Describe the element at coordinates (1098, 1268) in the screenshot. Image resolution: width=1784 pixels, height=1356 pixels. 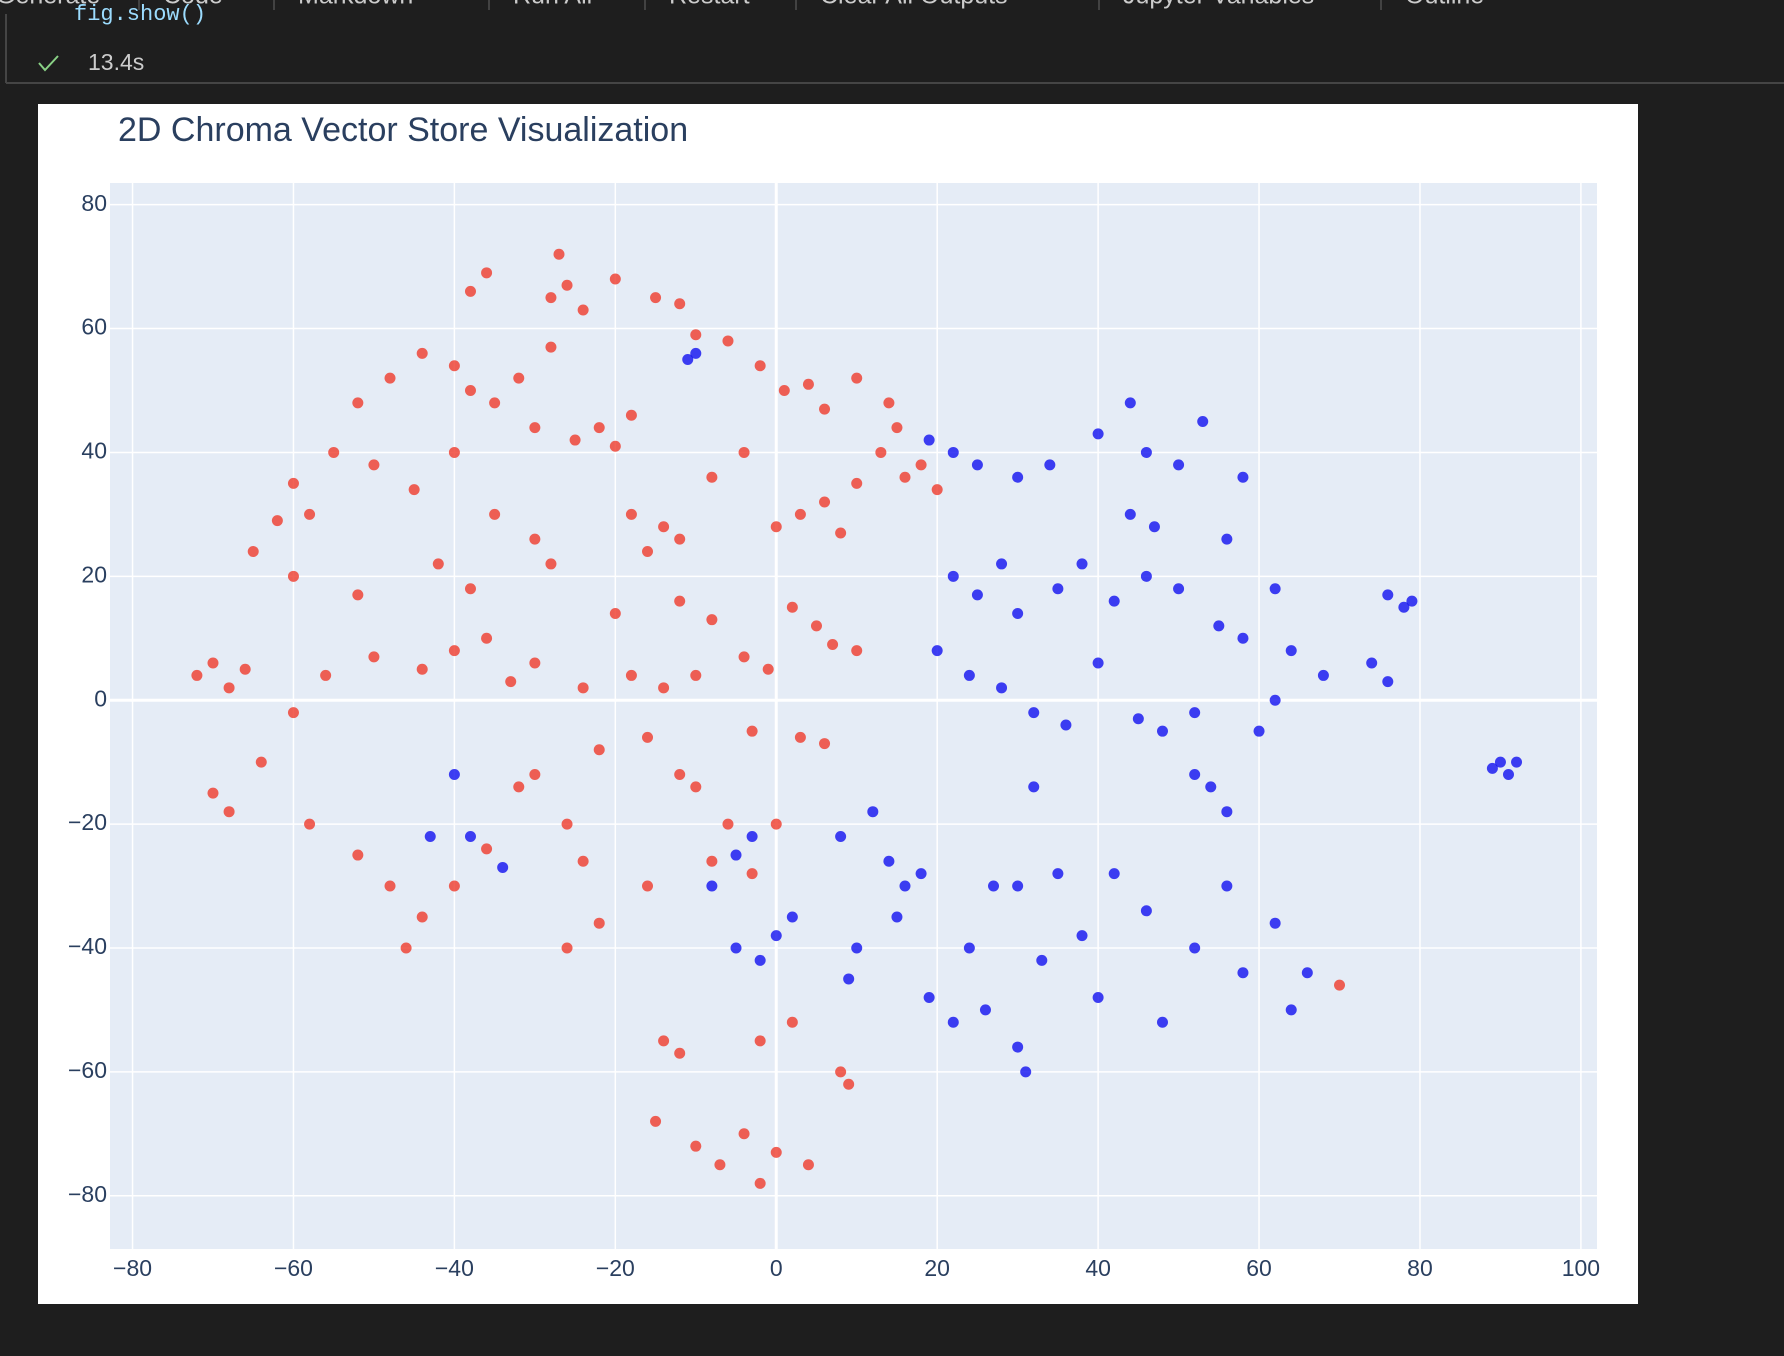
I see `x-tick-label: 40` at that location.